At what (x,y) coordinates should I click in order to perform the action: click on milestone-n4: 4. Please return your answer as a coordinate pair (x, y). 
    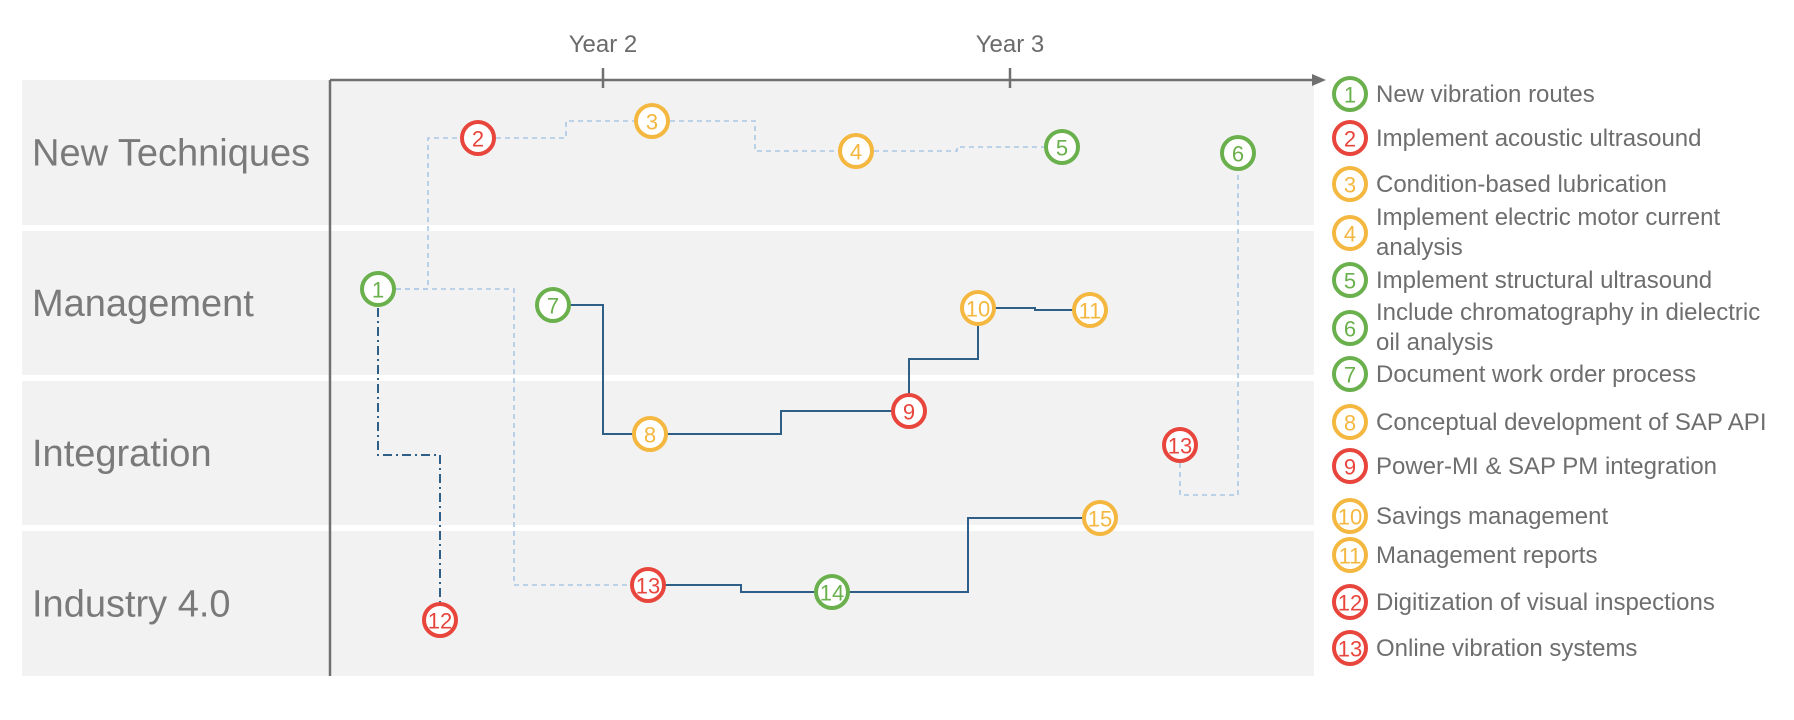
    Looking at the image, I should click on (856, 151).